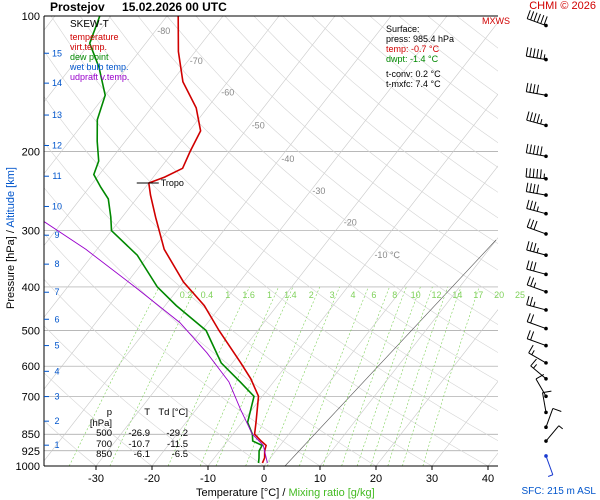  I want to click on legend-item-dew-point: dew point, so click(89, 57).